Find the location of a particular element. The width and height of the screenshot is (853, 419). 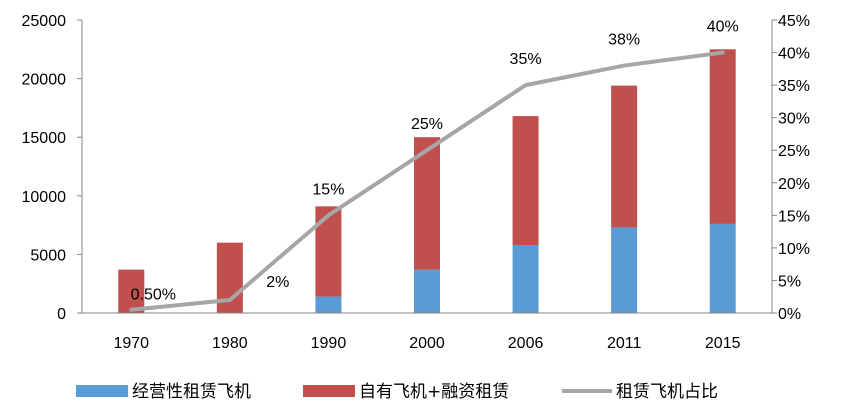

left-tick-label: 20000 is located at coordinates (44, 80).